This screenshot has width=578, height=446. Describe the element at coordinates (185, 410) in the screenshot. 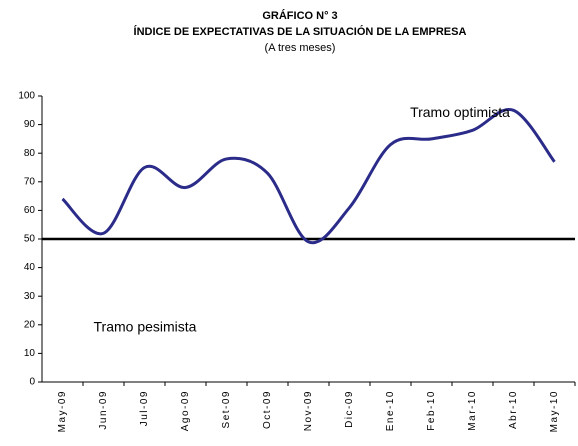

I see `x-tick-label: Ago-09` at that location.